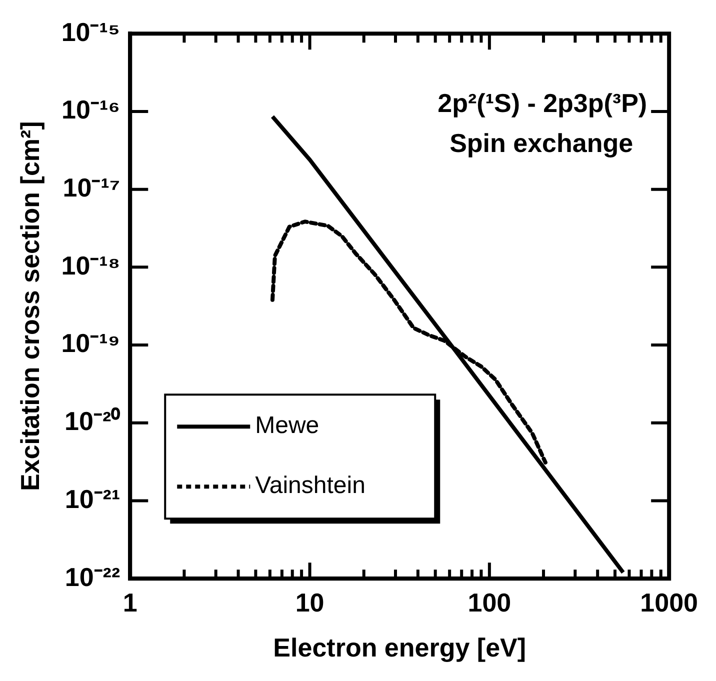  What do you see at coordinates (93, 421) in the screenshot?
I see `y-tick-label: 10⁻²⁰` at bounding box center [93, 421].